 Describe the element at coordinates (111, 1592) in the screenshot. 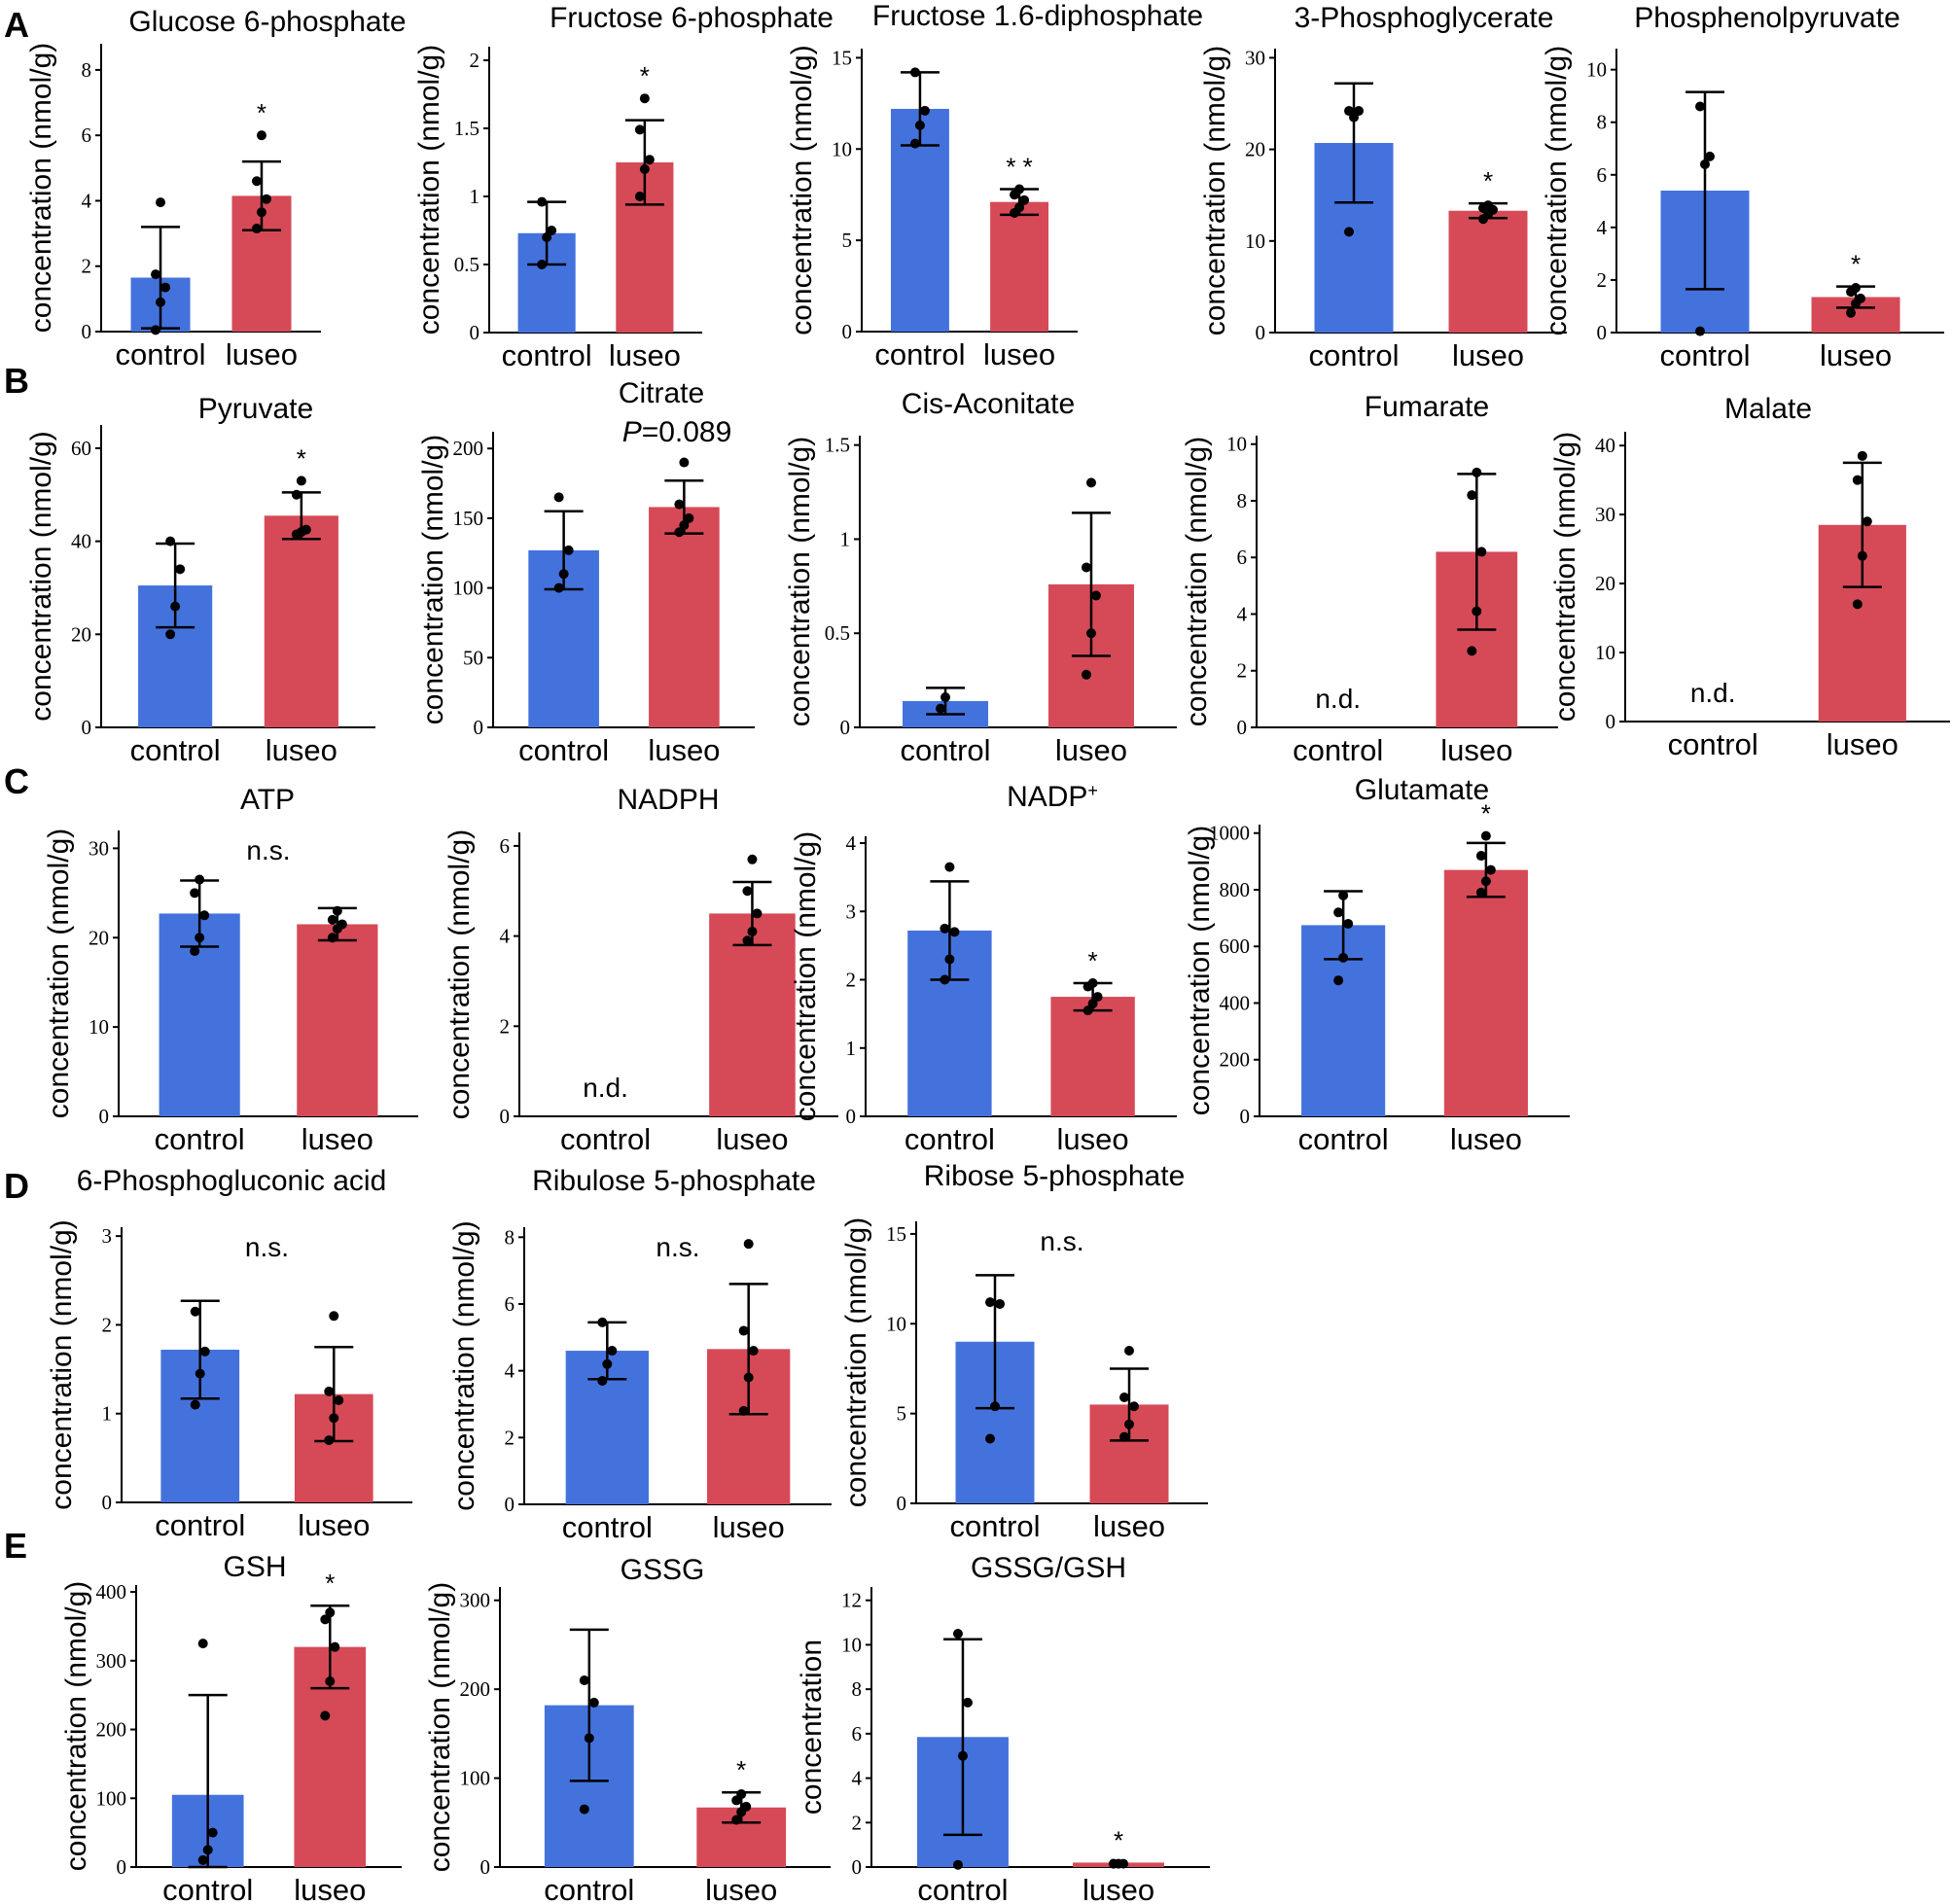

I see `y-tick-label: 400` at that location.